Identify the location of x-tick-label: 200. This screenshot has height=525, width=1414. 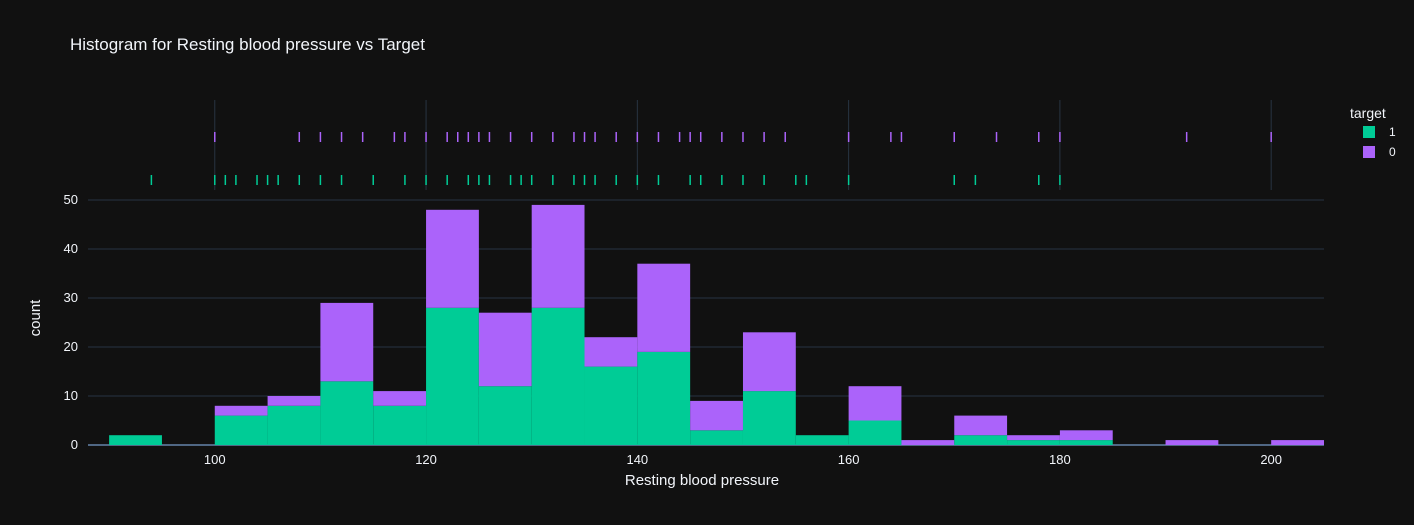
(1271, 459).